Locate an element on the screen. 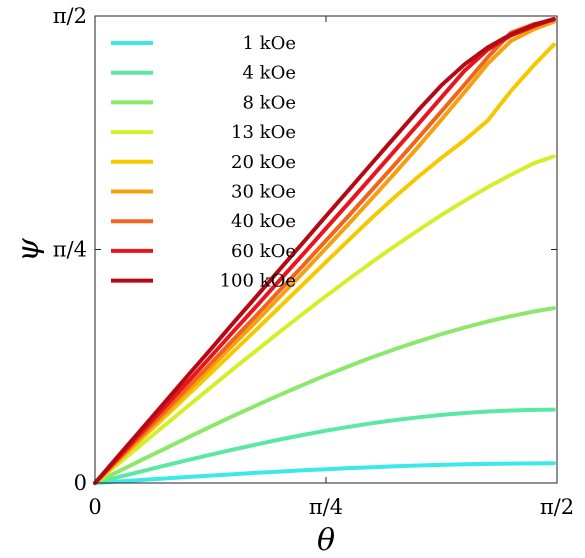 This screenshot has height=558, width=585. legend-label-3: 13 kOe is located at coordinates (263, 132).